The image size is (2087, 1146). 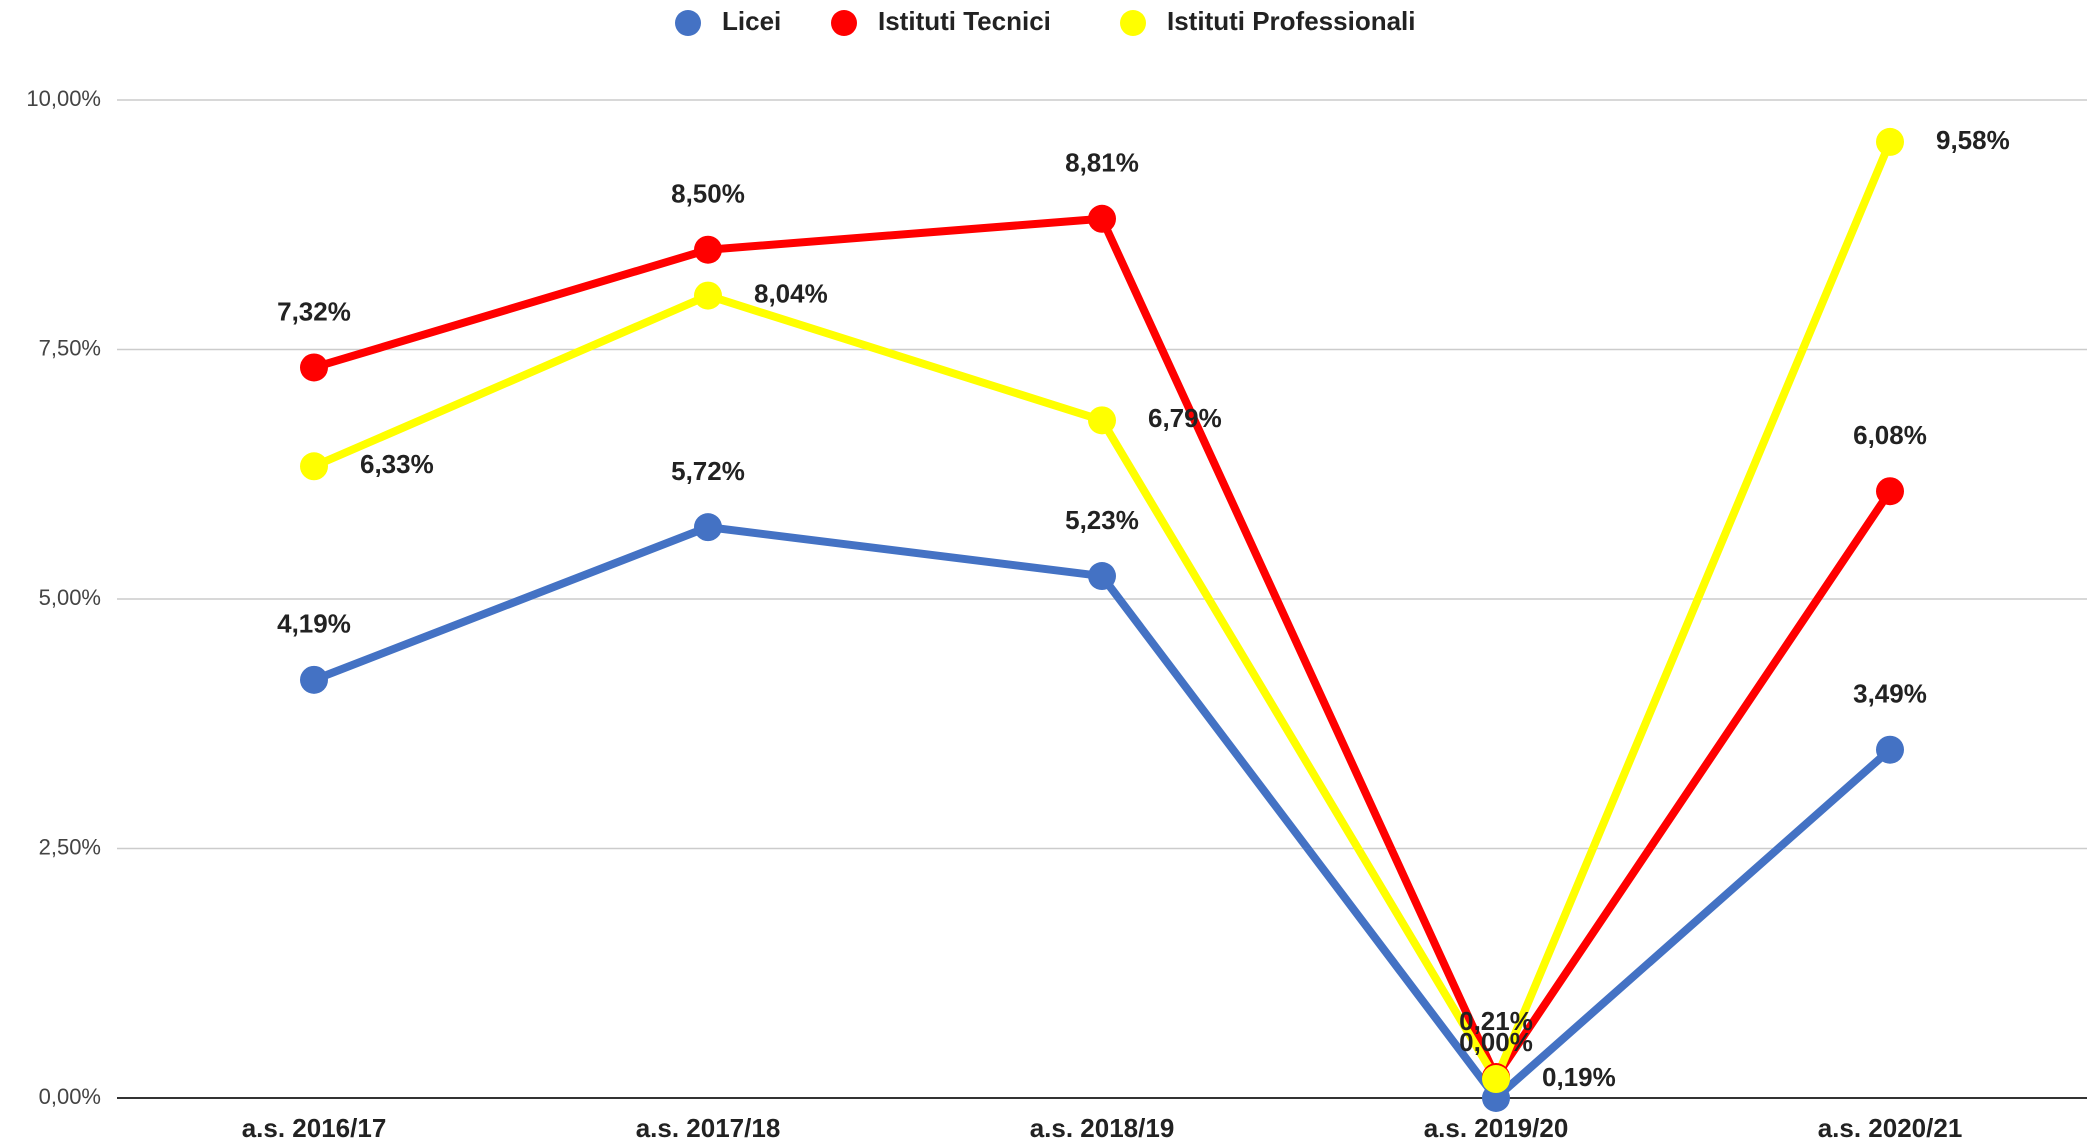 I want to click on data-label: 9,58%, so click(x=1973, y=140).